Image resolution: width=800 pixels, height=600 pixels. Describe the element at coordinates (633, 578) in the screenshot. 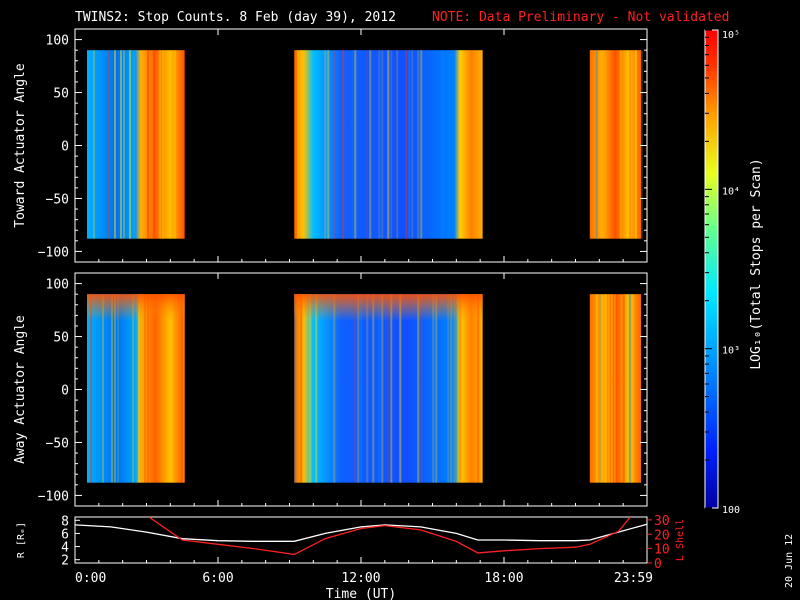

I see `x-tick-label: 23:59` at that location.